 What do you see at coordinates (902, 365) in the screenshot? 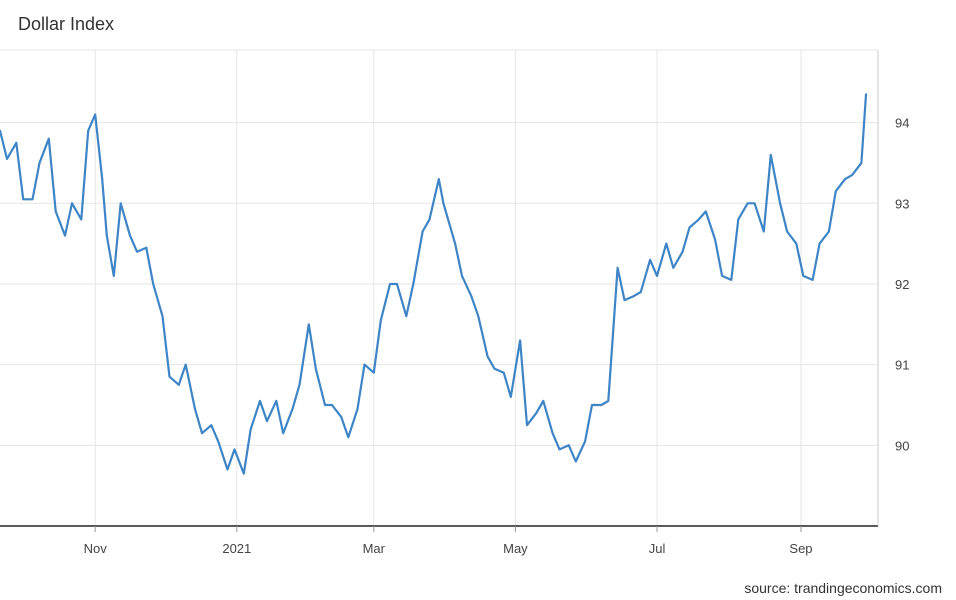
I see `y-tick-label: 91` at bounding box center [902, 365].